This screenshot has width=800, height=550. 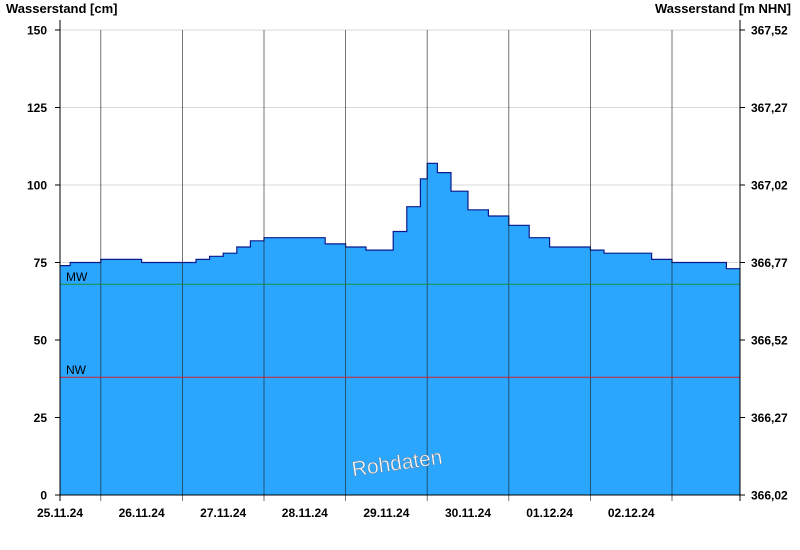 I want to click on y-tick-label-right: 366,02, so click(x=769, y=496).